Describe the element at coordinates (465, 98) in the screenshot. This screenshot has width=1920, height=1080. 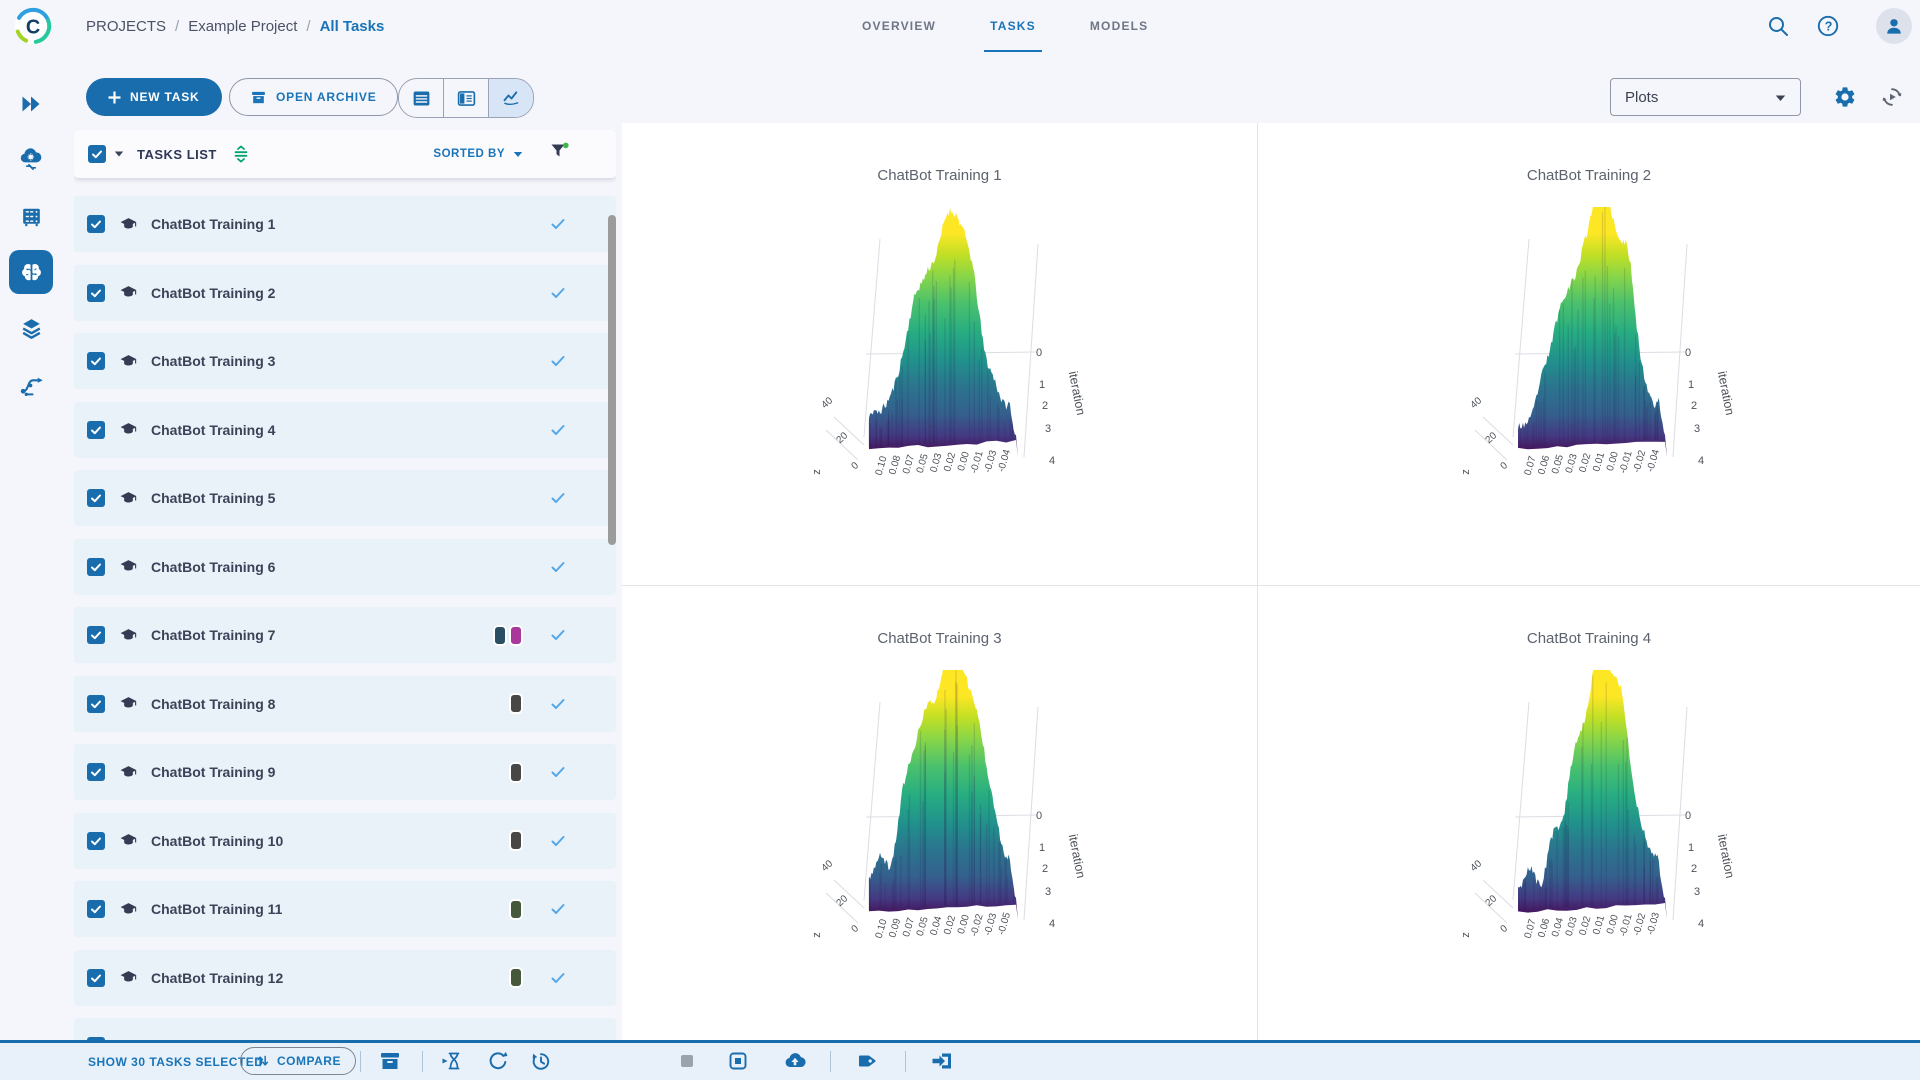
I see `view-split-button` at that location.